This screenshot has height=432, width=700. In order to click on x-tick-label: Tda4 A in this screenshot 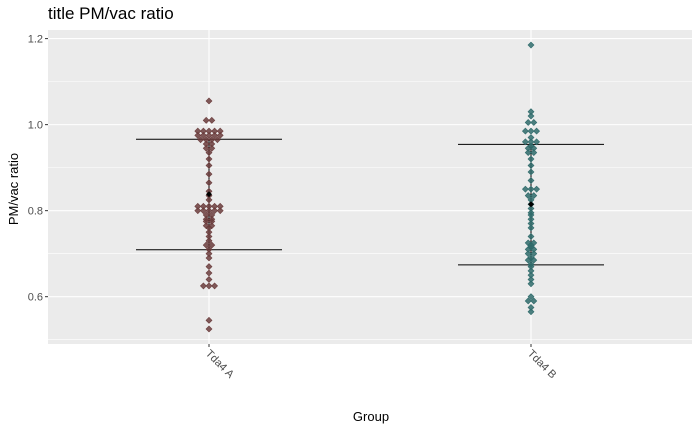, I will do `click(220, 365)`.